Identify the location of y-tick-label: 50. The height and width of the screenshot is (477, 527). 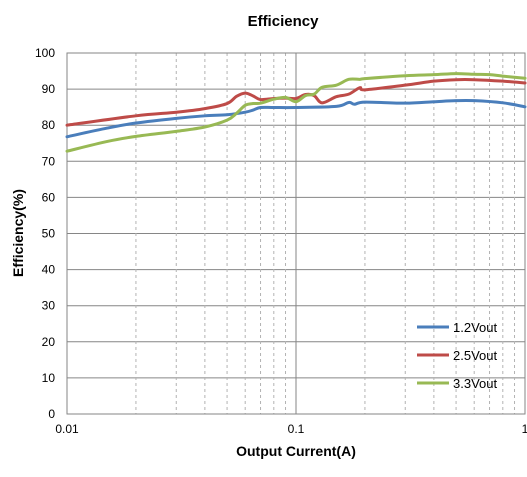
(49, 234).